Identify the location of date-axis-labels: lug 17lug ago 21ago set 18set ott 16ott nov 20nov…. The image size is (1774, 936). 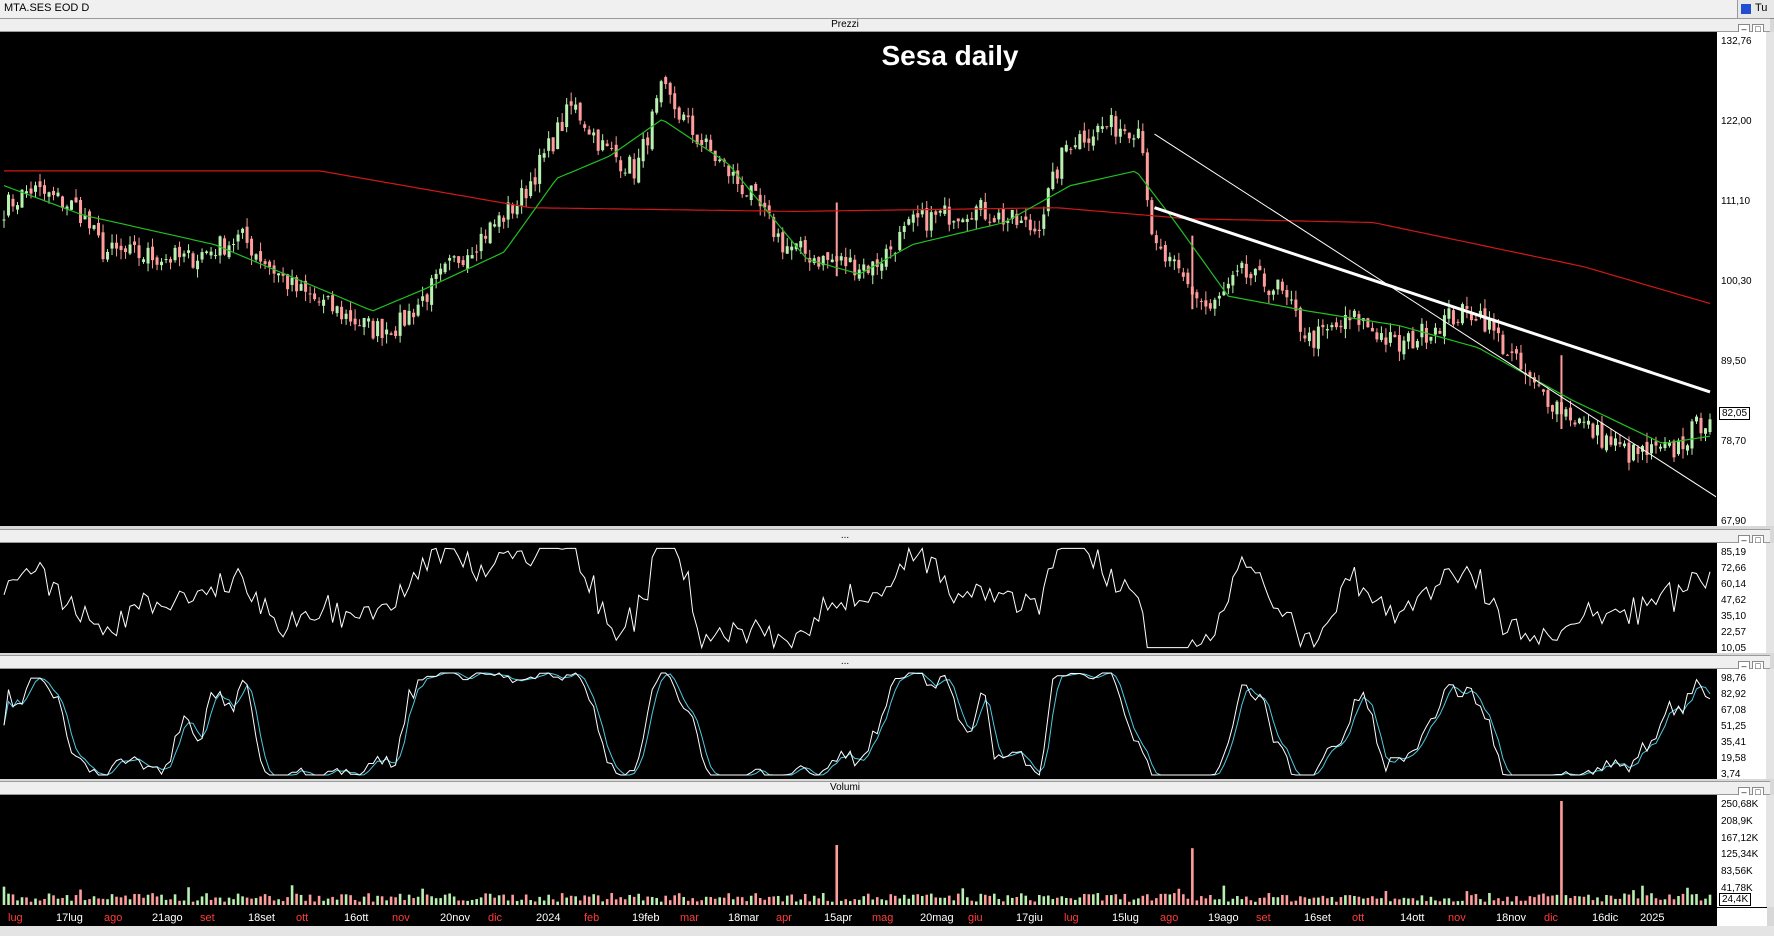
(836, 918).